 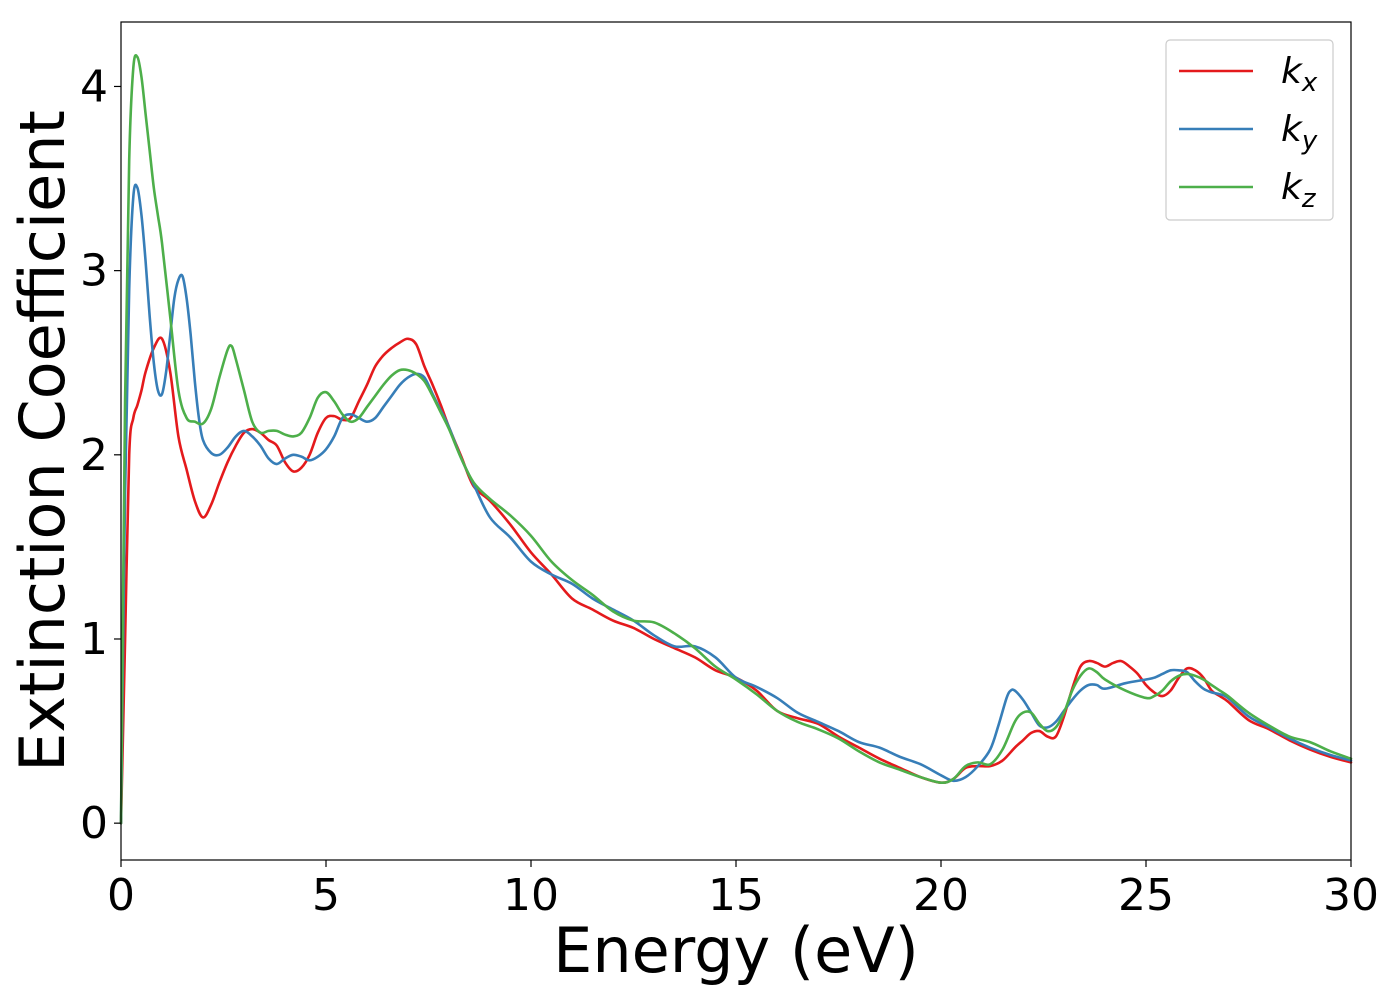 I want to click on x-tick-label: 10, so click(x=531, y=895).